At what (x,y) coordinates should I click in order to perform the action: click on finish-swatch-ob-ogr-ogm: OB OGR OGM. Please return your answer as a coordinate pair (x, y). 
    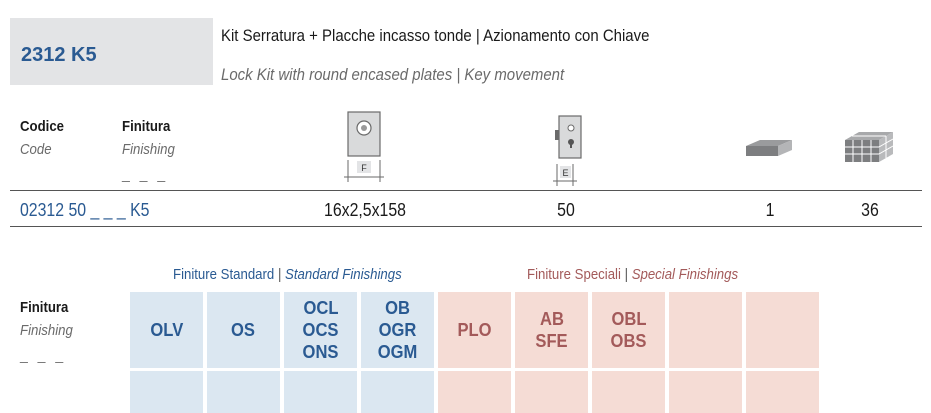
    Looking at the image, I should click on (397, 330).